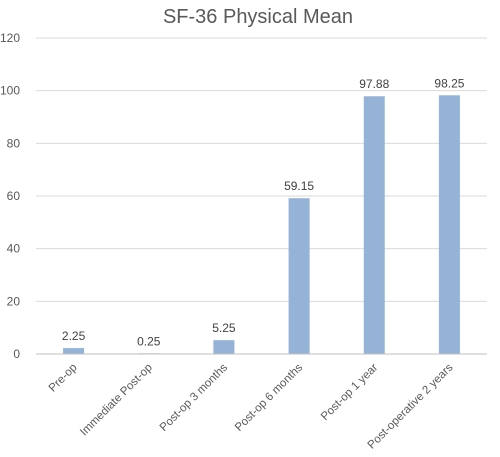  Describe the element at coordinates (299, 186) in the screenshot. I see `data-label: 59.15` at that location.